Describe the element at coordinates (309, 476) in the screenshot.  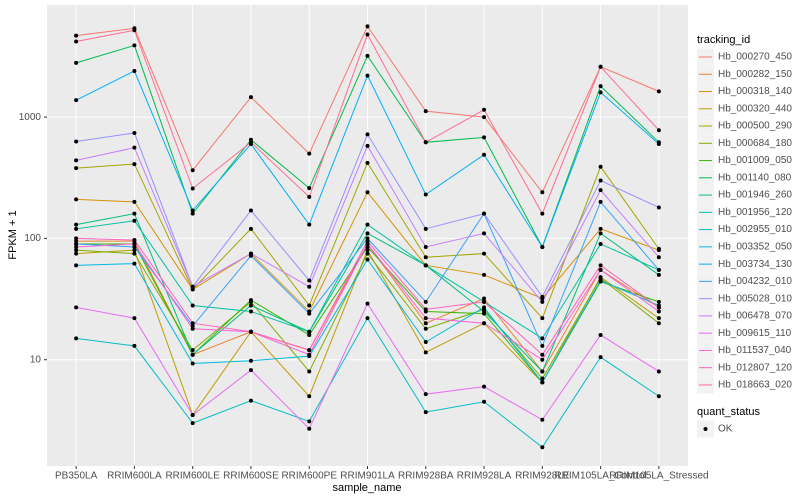
I see `x-tick-label: RRIM600PE` at that location.